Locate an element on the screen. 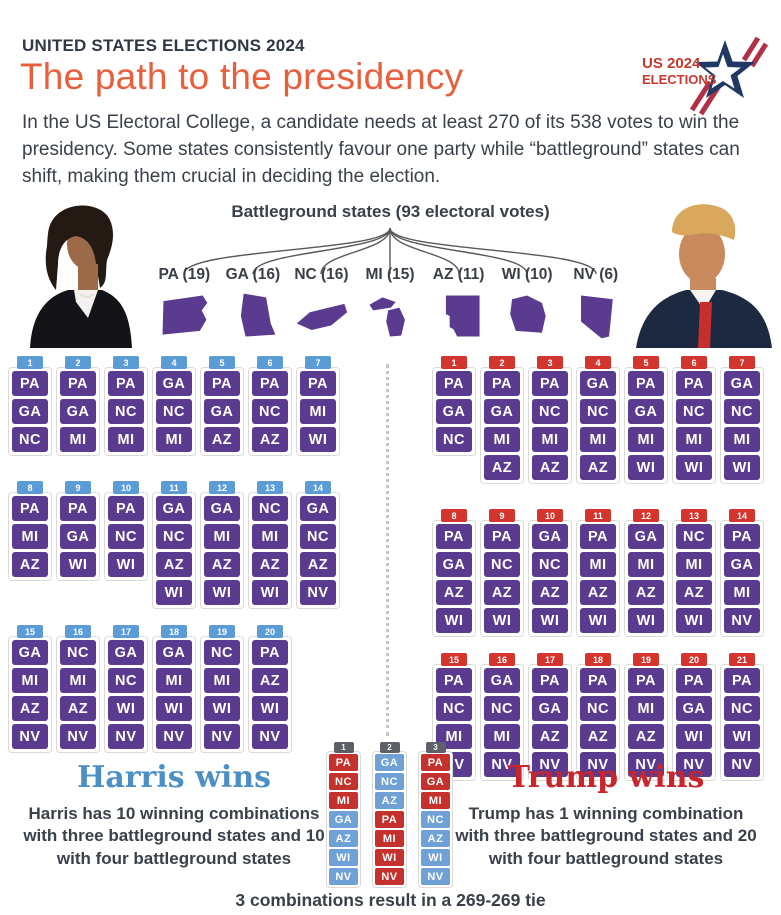  tie-combination-3: 3 PA GA MI NC AZ WI NV is located at coordinates (435, 815).